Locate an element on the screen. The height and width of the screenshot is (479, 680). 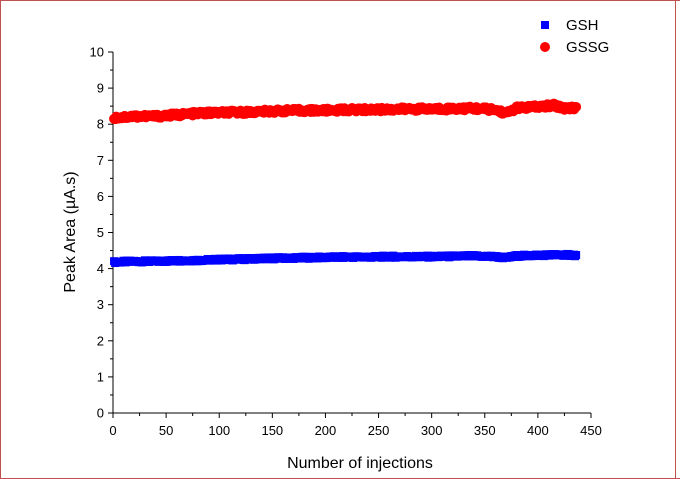
y-tick-label: 9 is located at coordinates (100, 88).